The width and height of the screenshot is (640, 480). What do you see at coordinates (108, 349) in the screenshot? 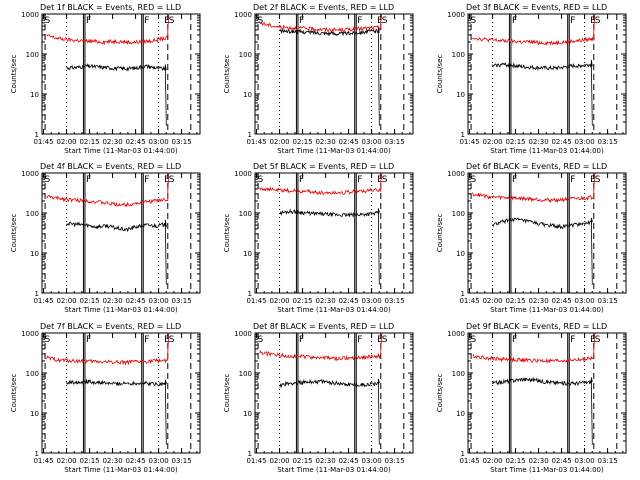
I see `series-lld` at bounding box center [108, 349].